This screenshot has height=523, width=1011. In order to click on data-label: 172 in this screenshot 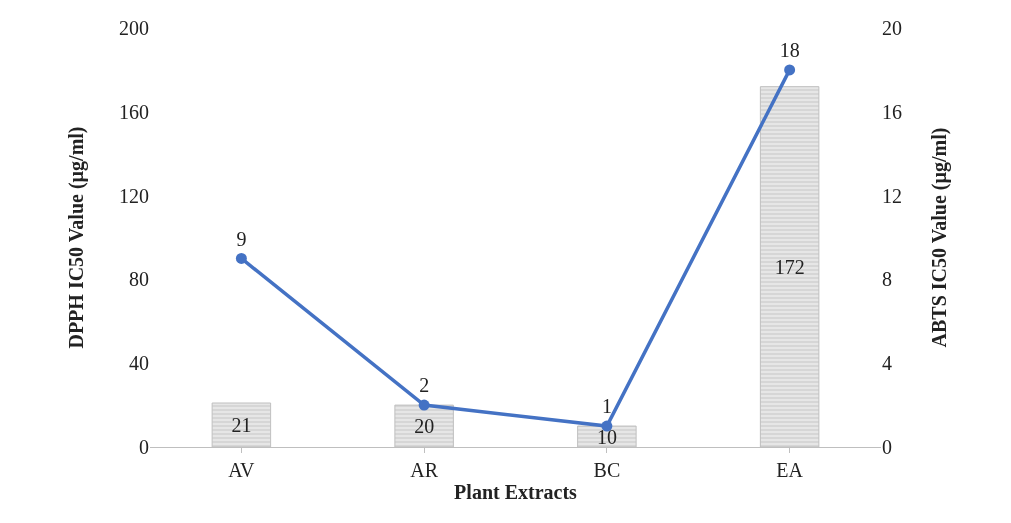, I will do `click(789, 266)`.